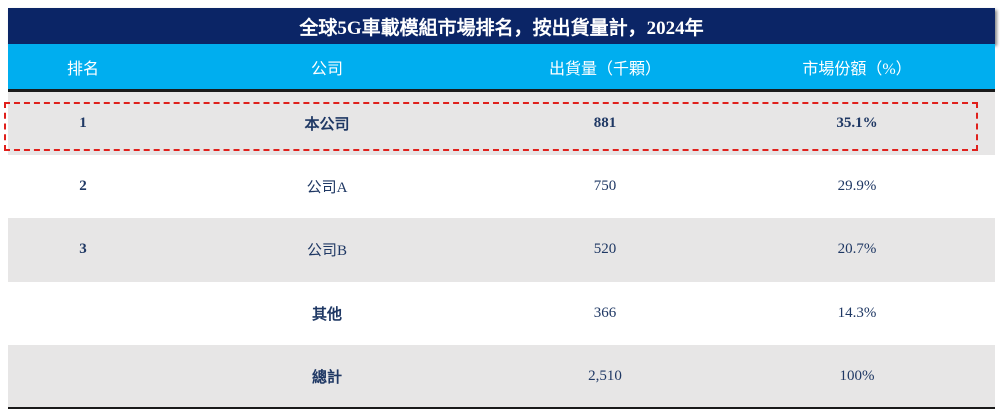  I want to click on column-header: 公司, so click(326, 69).